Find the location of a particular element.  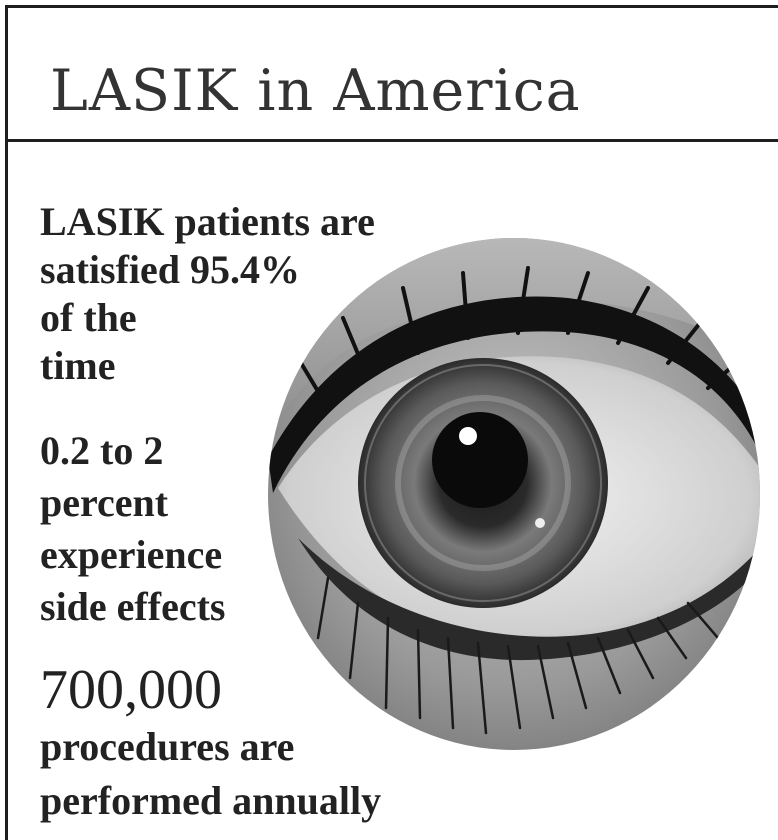

lower-lid-line is located at coordinates (529, 599).